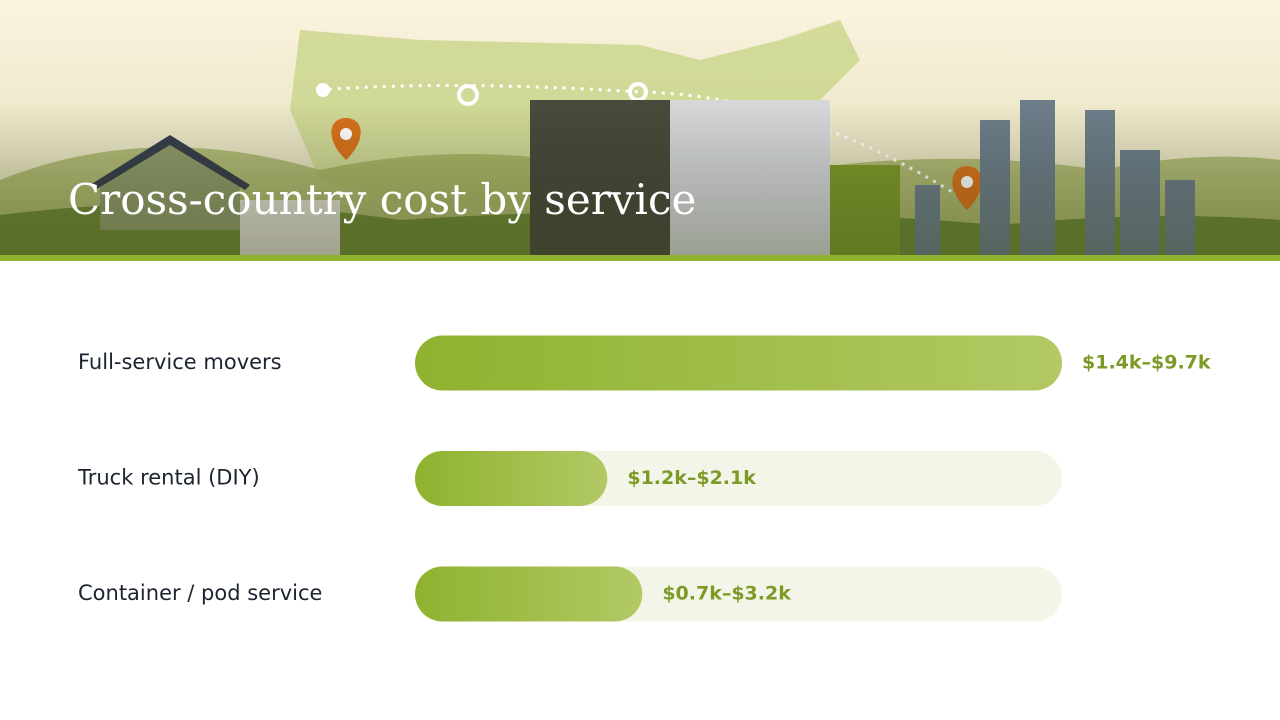  Describe the element at coordinates (382, 199) in the screenshot. I see `chart-title: Cross-country cost by service` at that location.